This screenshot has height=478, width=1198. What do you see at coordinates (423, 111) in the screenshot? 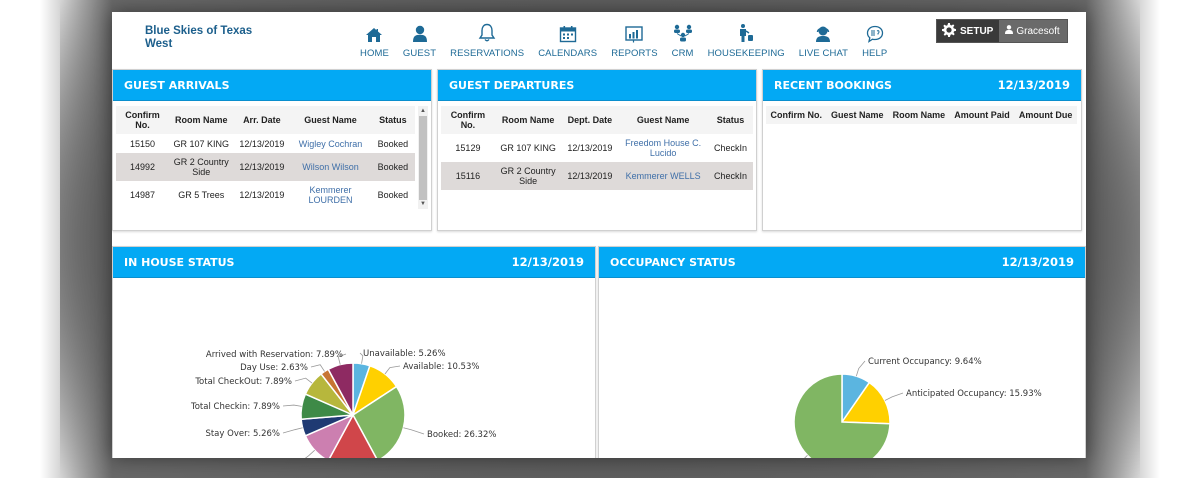
I see `scroll-up-arrow-icon: ▲` at bounding box center [423, 111].